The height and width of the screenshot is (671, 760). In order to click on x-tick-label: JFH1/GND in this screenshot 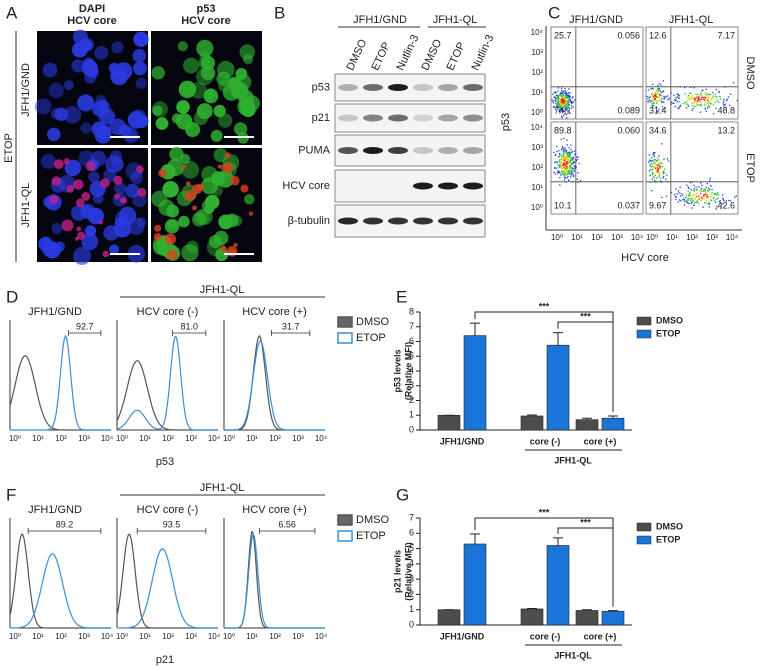, I will do `click(462, 441)`.